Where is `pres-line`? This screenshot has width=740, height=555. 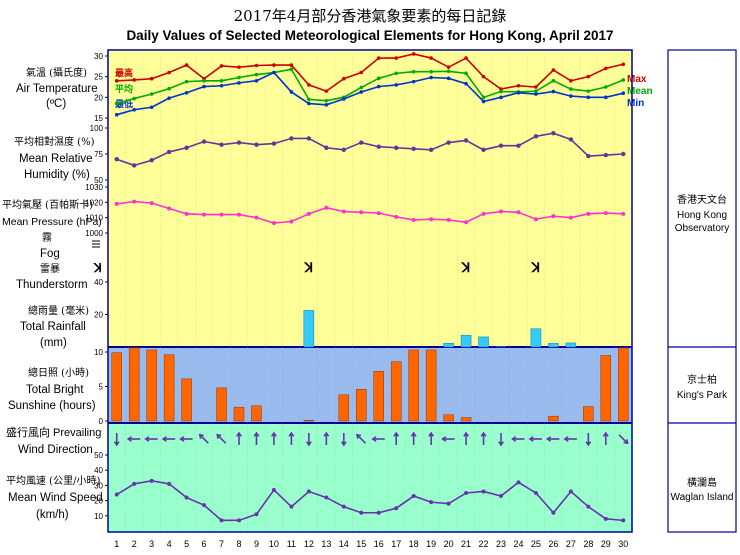 pres-line is located at coordinates (370, 212).